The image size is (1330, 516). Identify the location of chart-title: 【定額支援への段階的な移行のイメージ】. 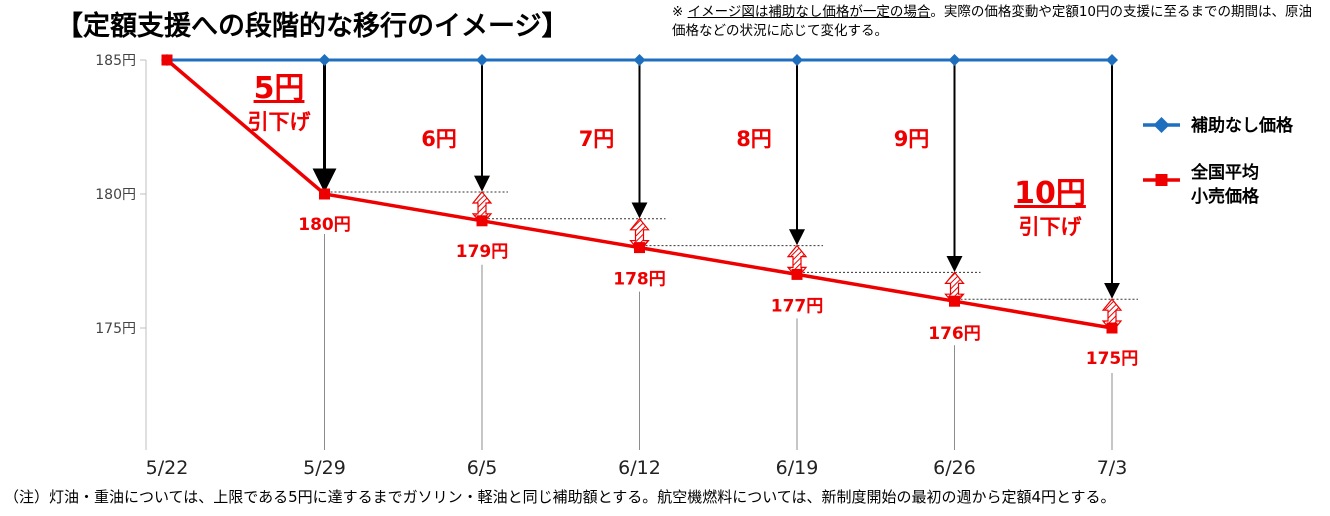
(312, 26).